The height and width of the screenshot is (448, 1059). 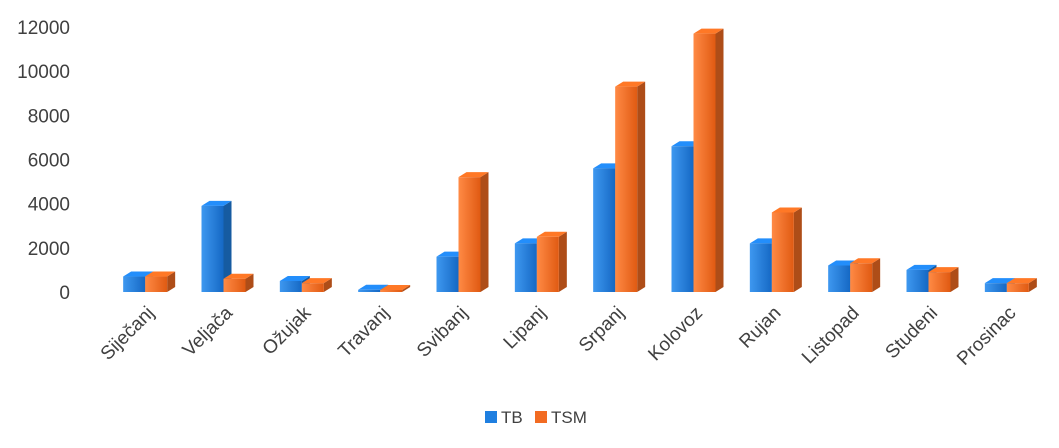 I want to click on x-tick-label-8: Rujan, so click(x=760, y=328).